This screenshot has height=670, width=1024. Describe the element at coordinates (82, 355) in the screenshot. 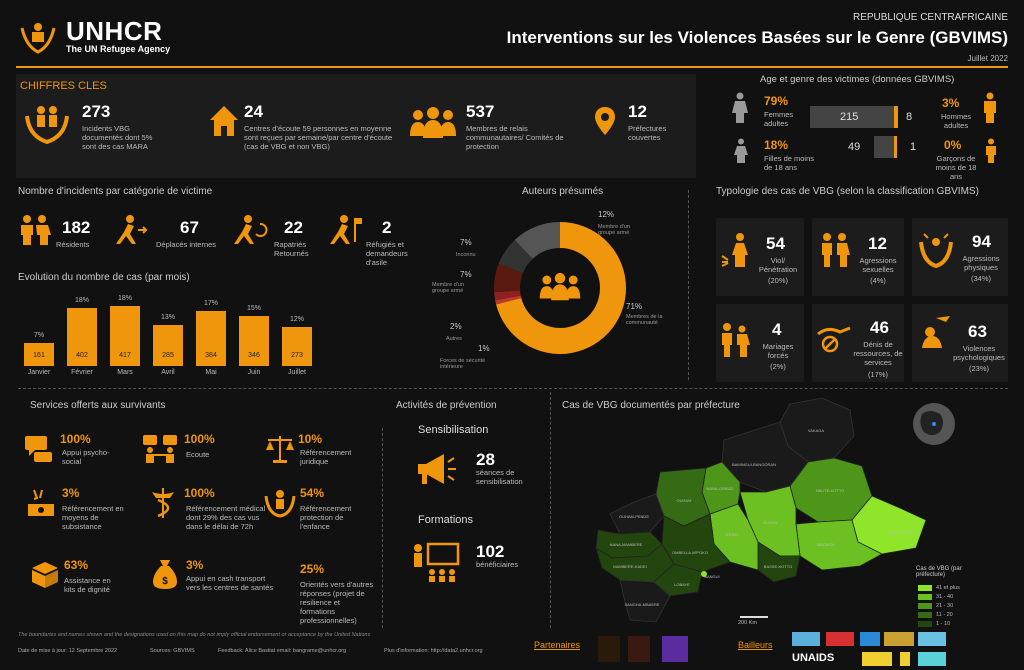

I see `bar-value-1: 402` at that location.